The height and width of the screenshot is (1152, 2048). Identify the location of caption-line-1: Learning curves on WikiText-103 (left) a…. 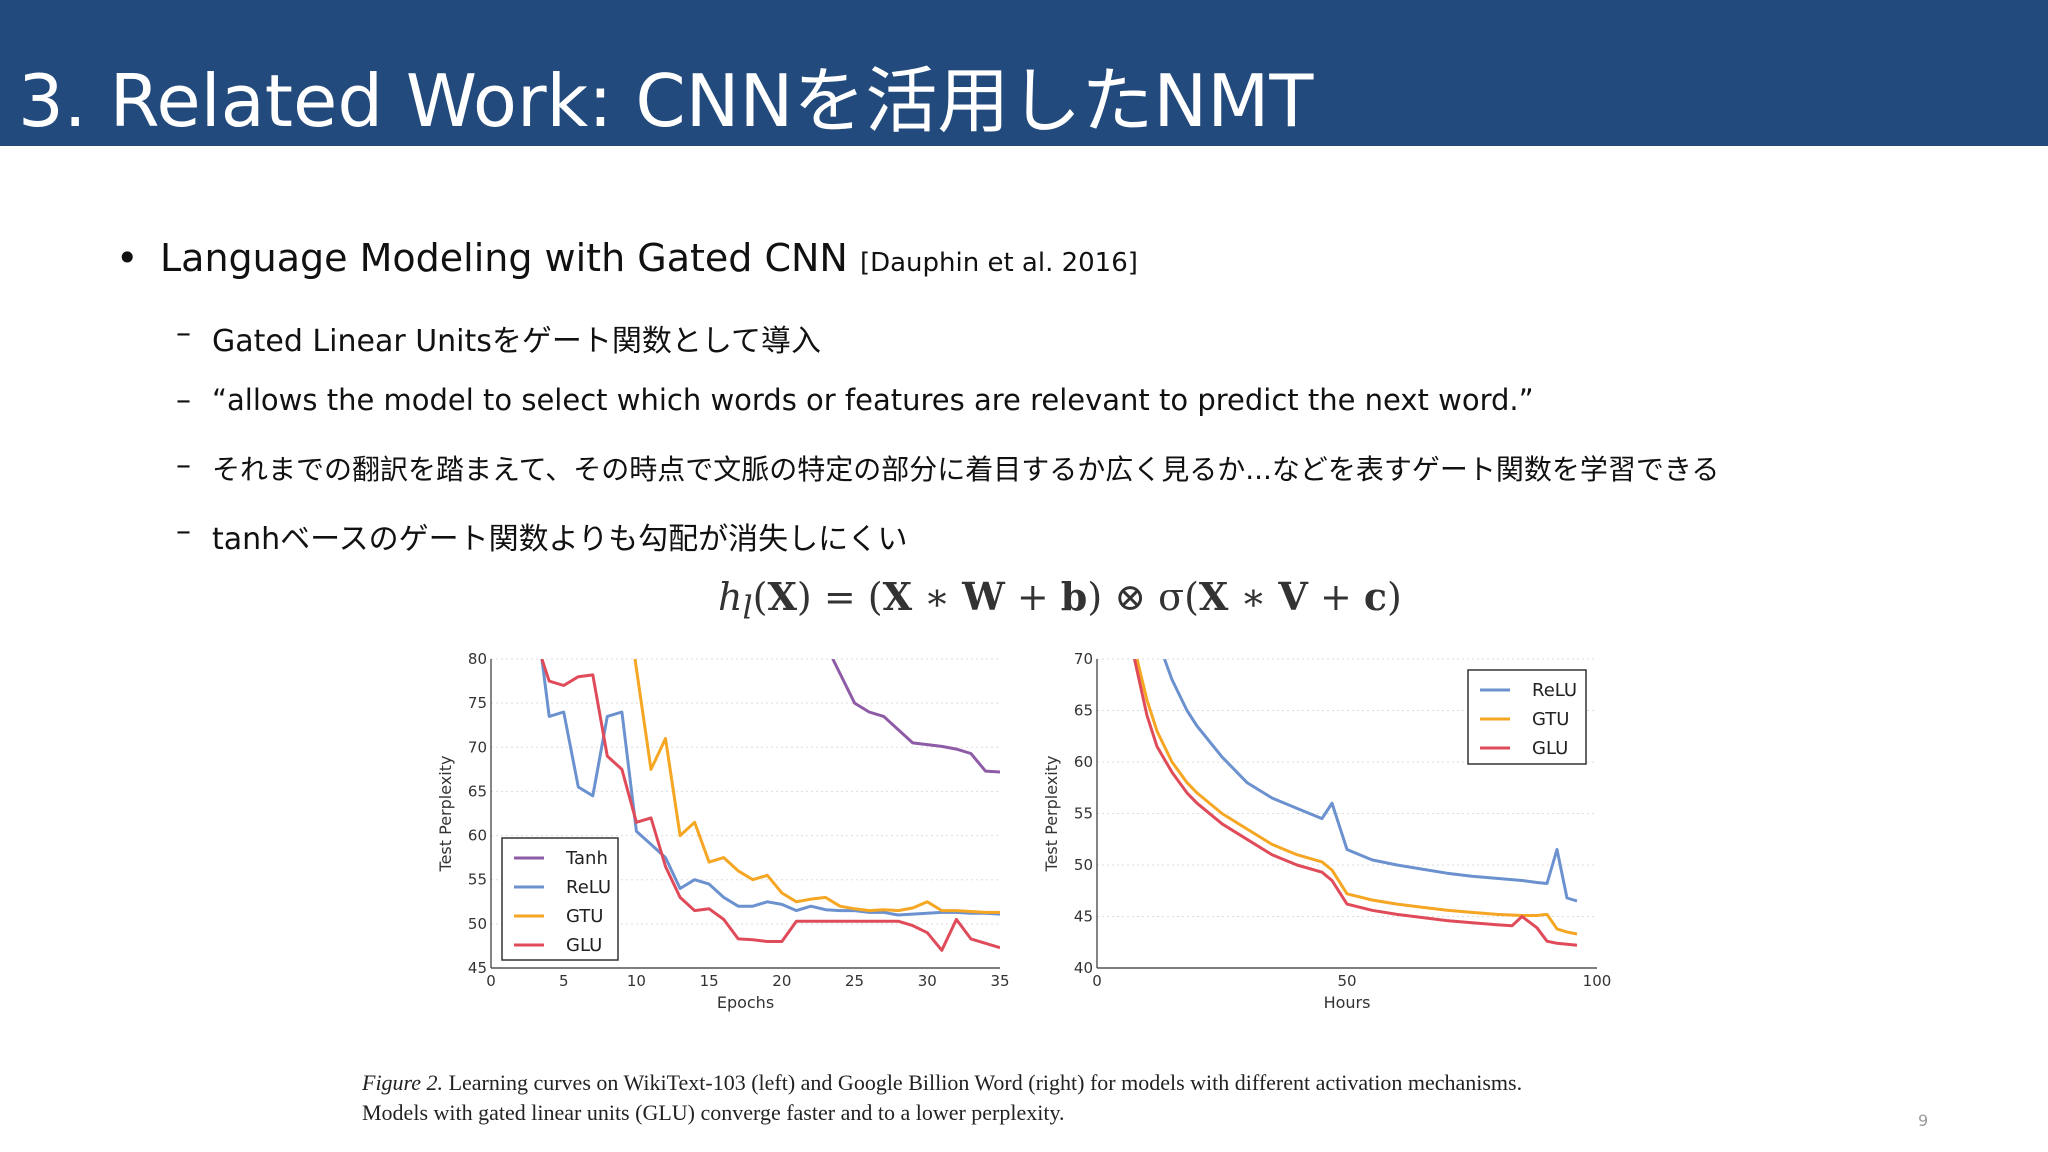
(983, 1082).